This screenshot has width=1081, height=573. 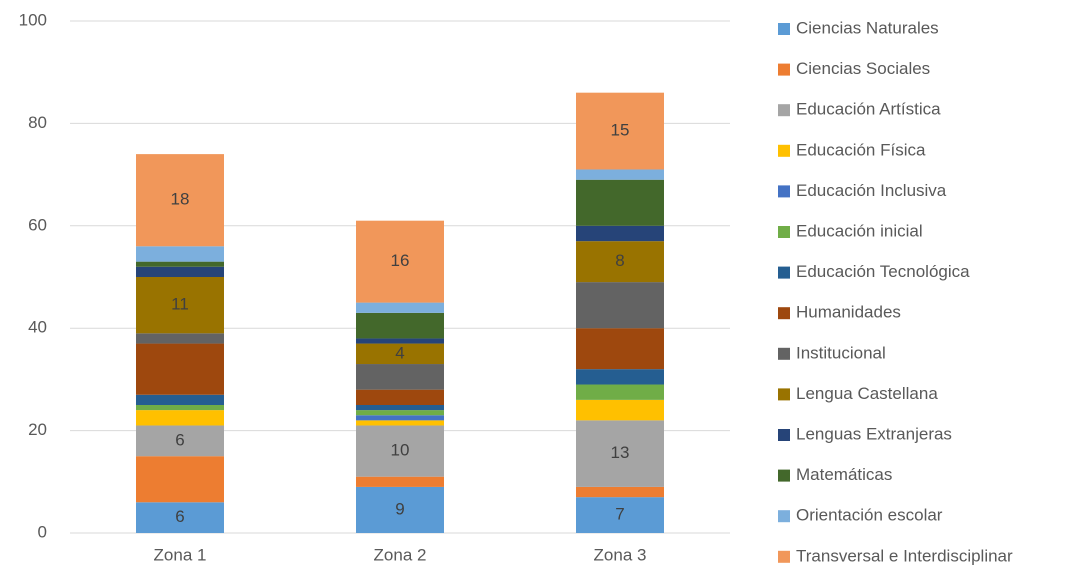 I want to click on legend-label: Lengua Castellana, so click(x=867, y=393).